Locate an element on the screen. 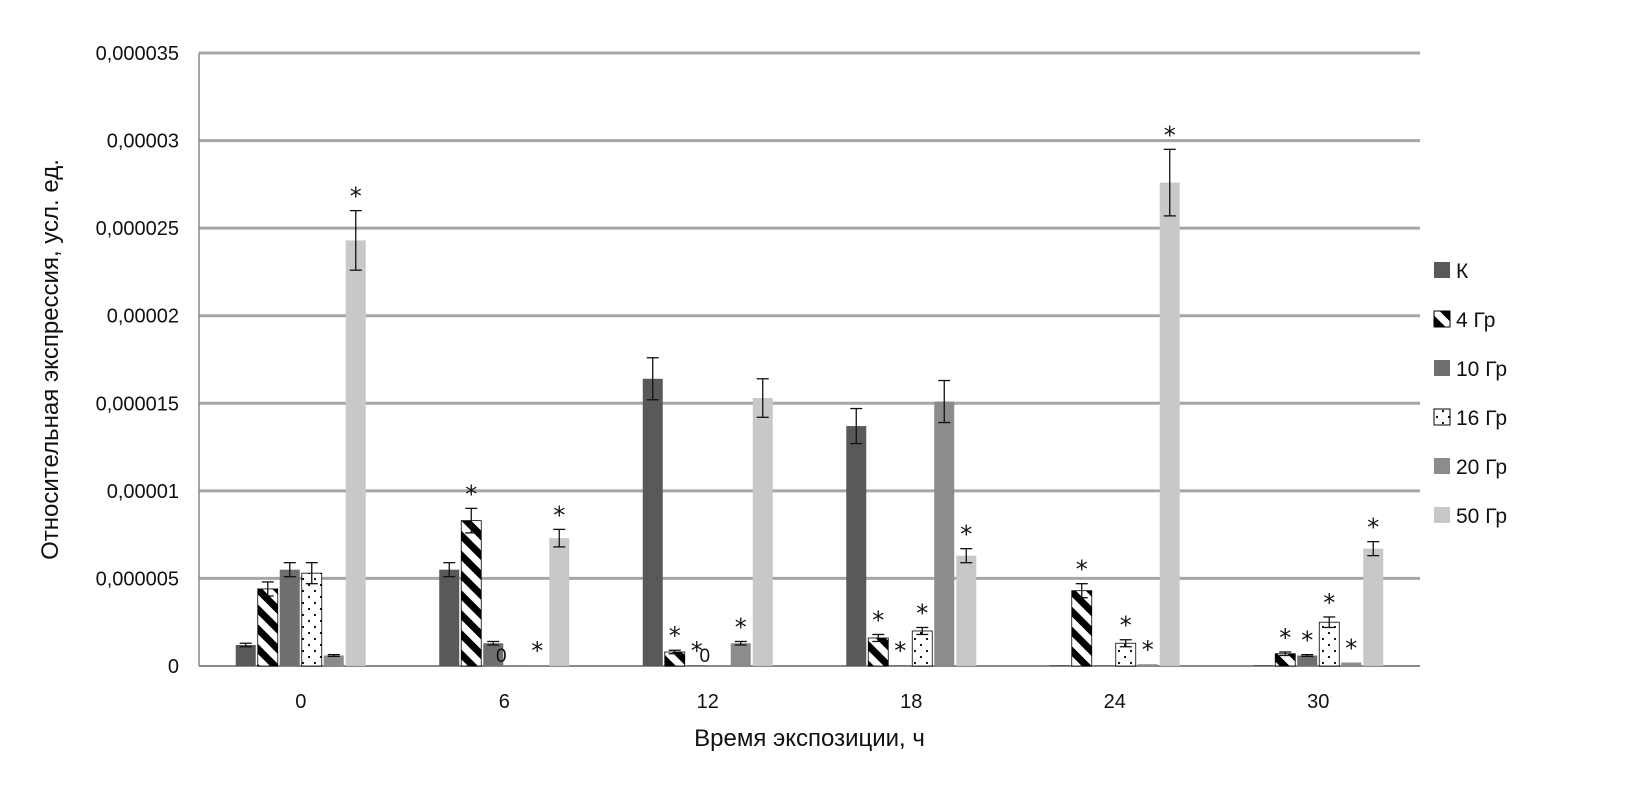  x-axis-ticks: 0 6 12 18 24 30 is located at coordinates (812, 702).